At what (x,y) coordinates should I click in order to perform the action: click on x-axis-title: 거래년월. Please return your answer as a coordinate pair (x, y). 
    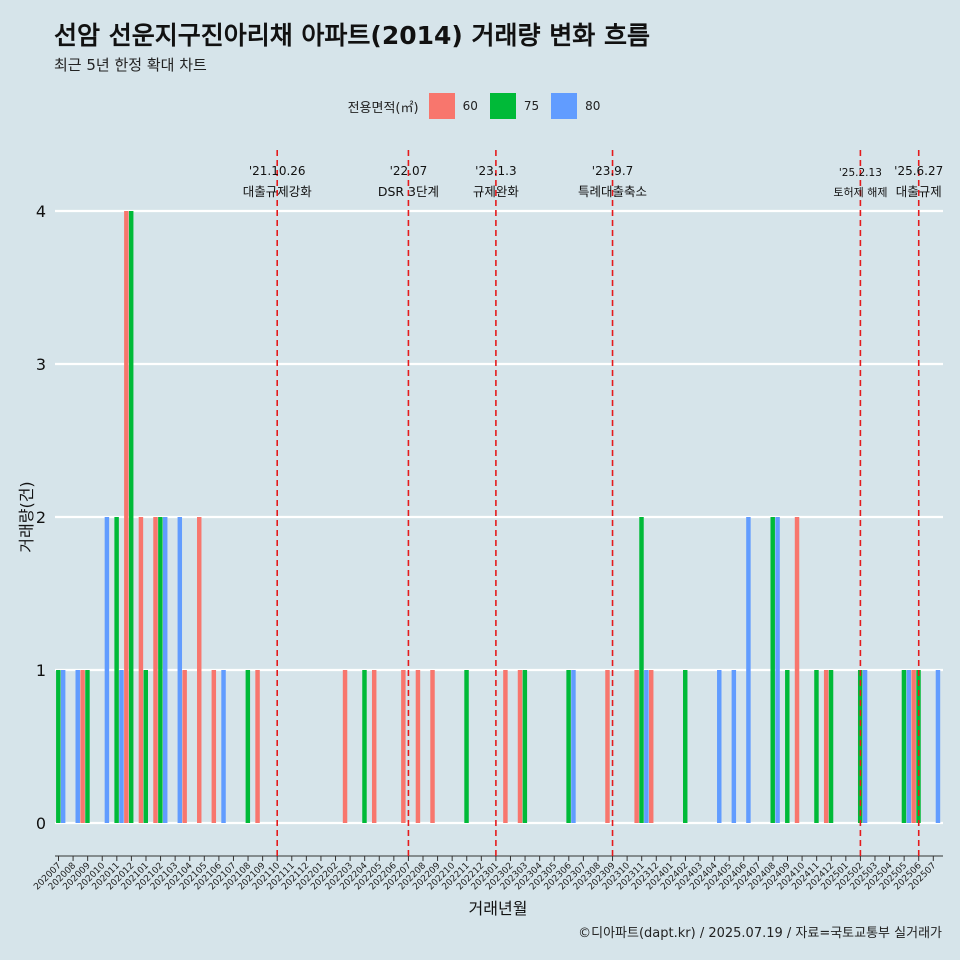
    Looking at the image, I should click on (498, 908).